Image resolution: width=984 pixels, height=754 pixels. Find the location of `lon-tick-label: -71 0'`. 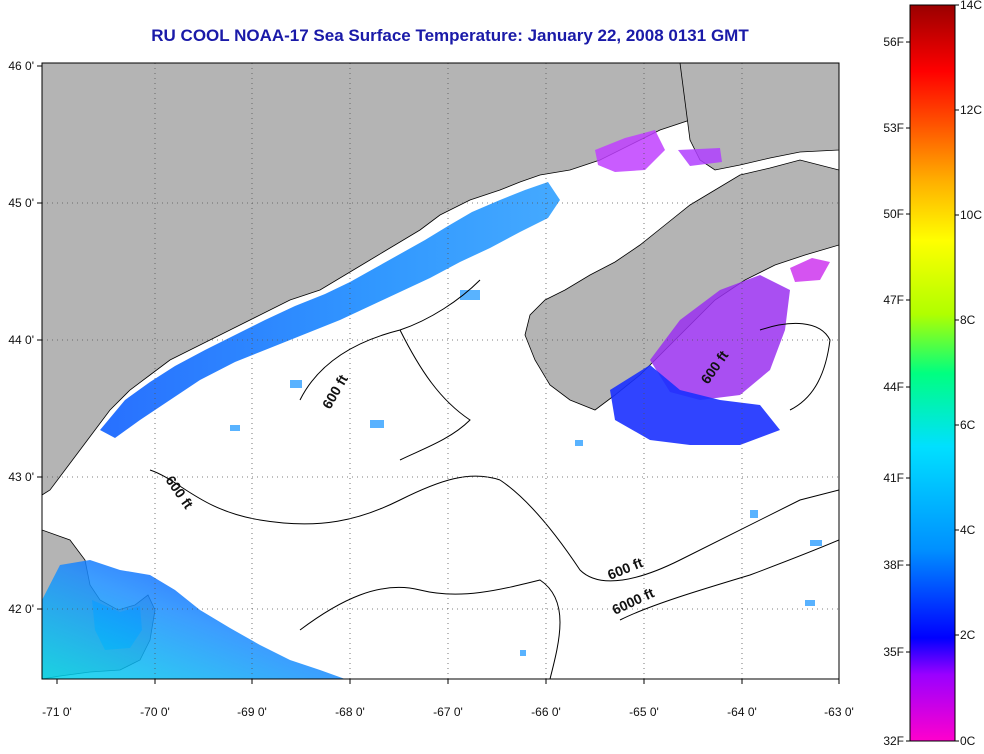

lon-tick-label: -71 0' is located at coordinates (57, 712).